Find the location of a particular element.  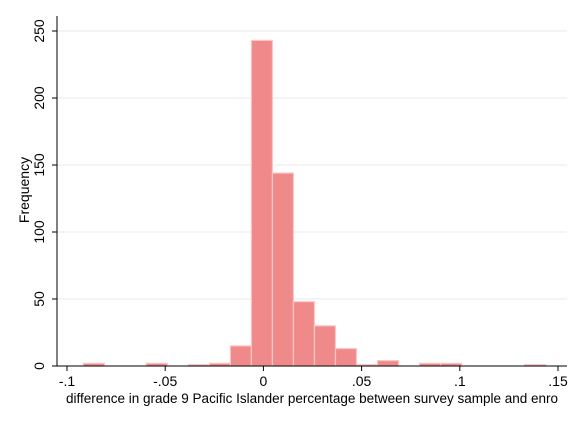

y-axis-ticks: 0 50 100 150 200 250 is located at coordinates (44, 194).